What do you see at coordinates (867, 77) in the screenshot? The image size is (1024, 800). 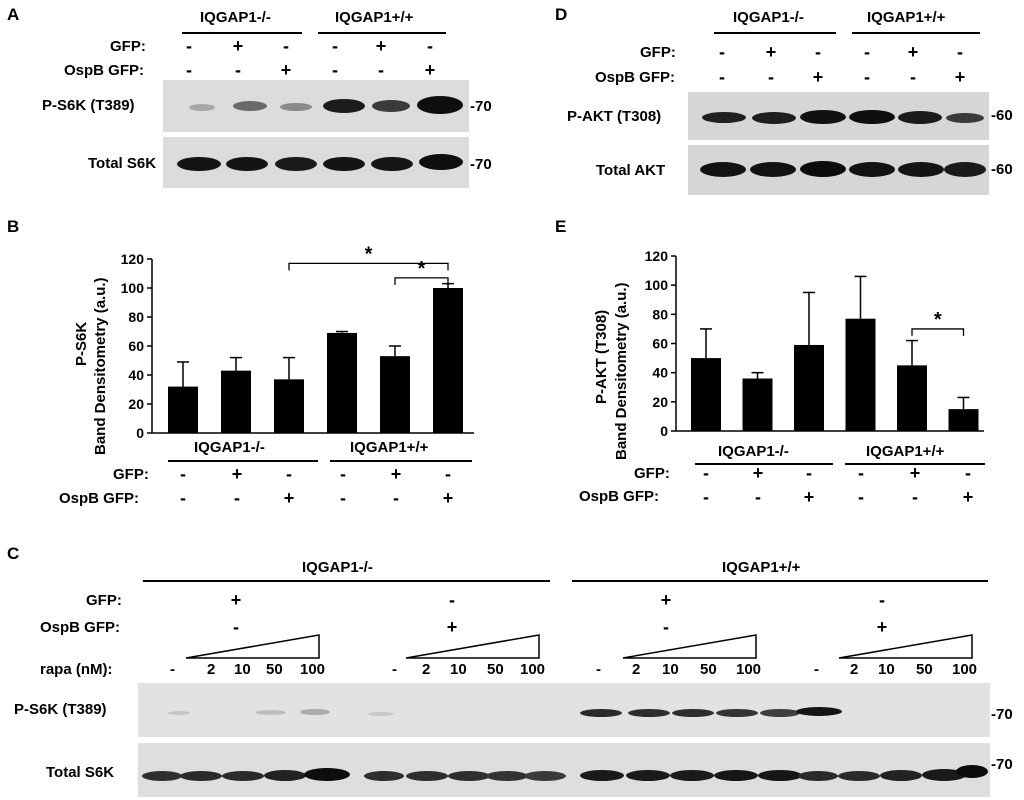 I see `panel-d-ospb-4: -` at bounding box center [867, 77].